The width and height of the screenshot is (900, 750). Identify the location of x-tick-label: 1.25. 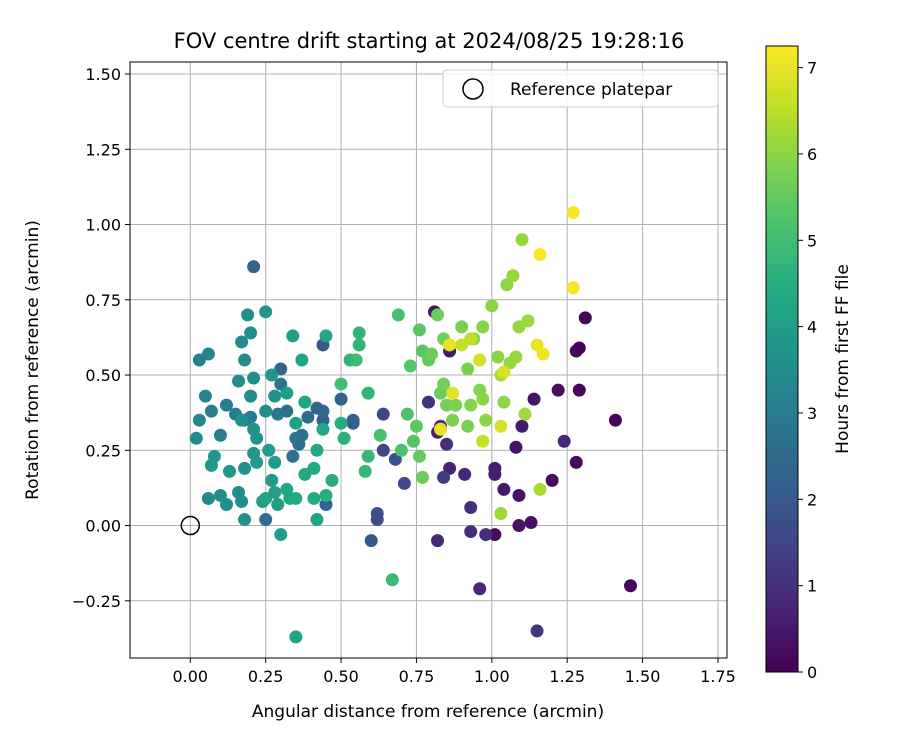
(567, 676).